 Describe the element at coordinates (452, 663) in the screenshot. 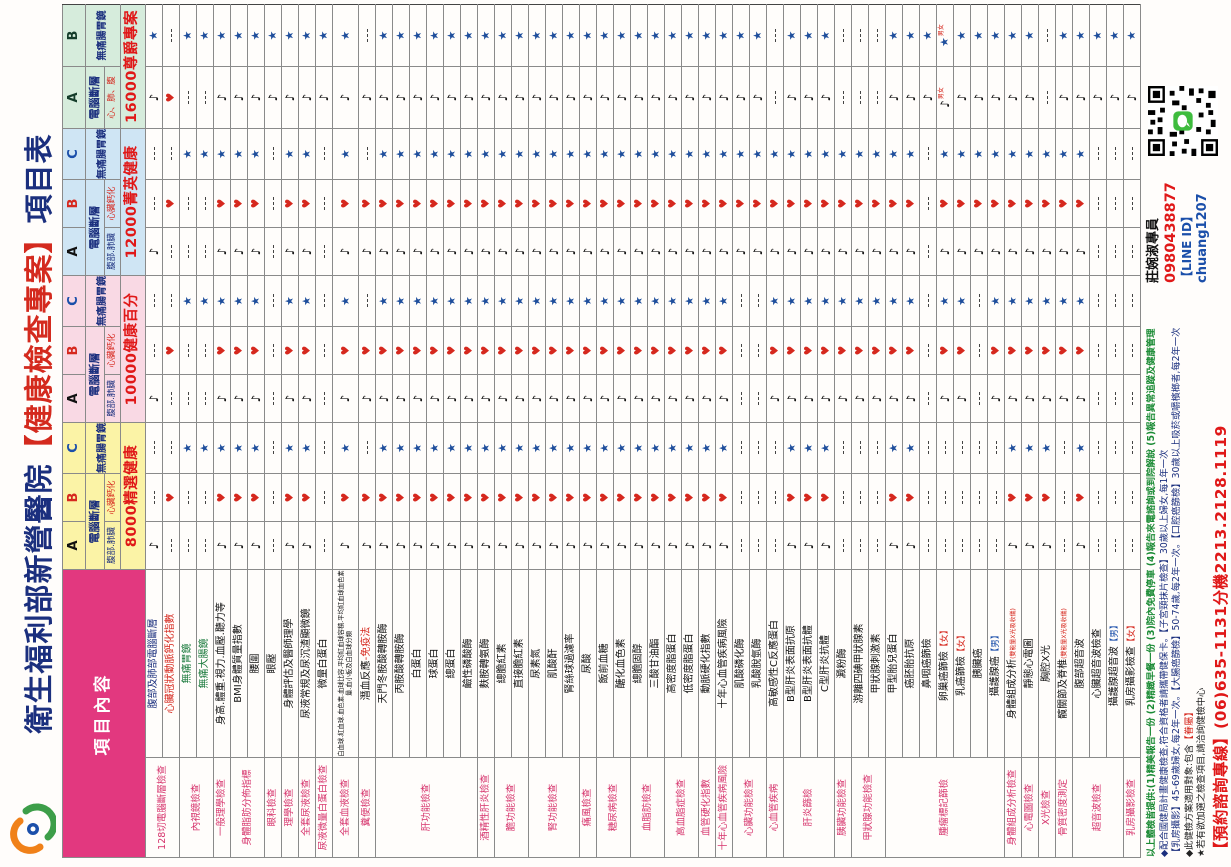

I see `item-name: 總蛋白` at that location.